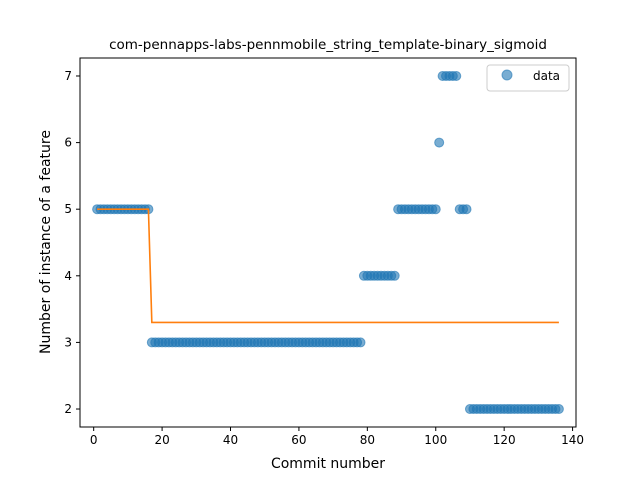  I want to click on legend: data, so click(528, 78).